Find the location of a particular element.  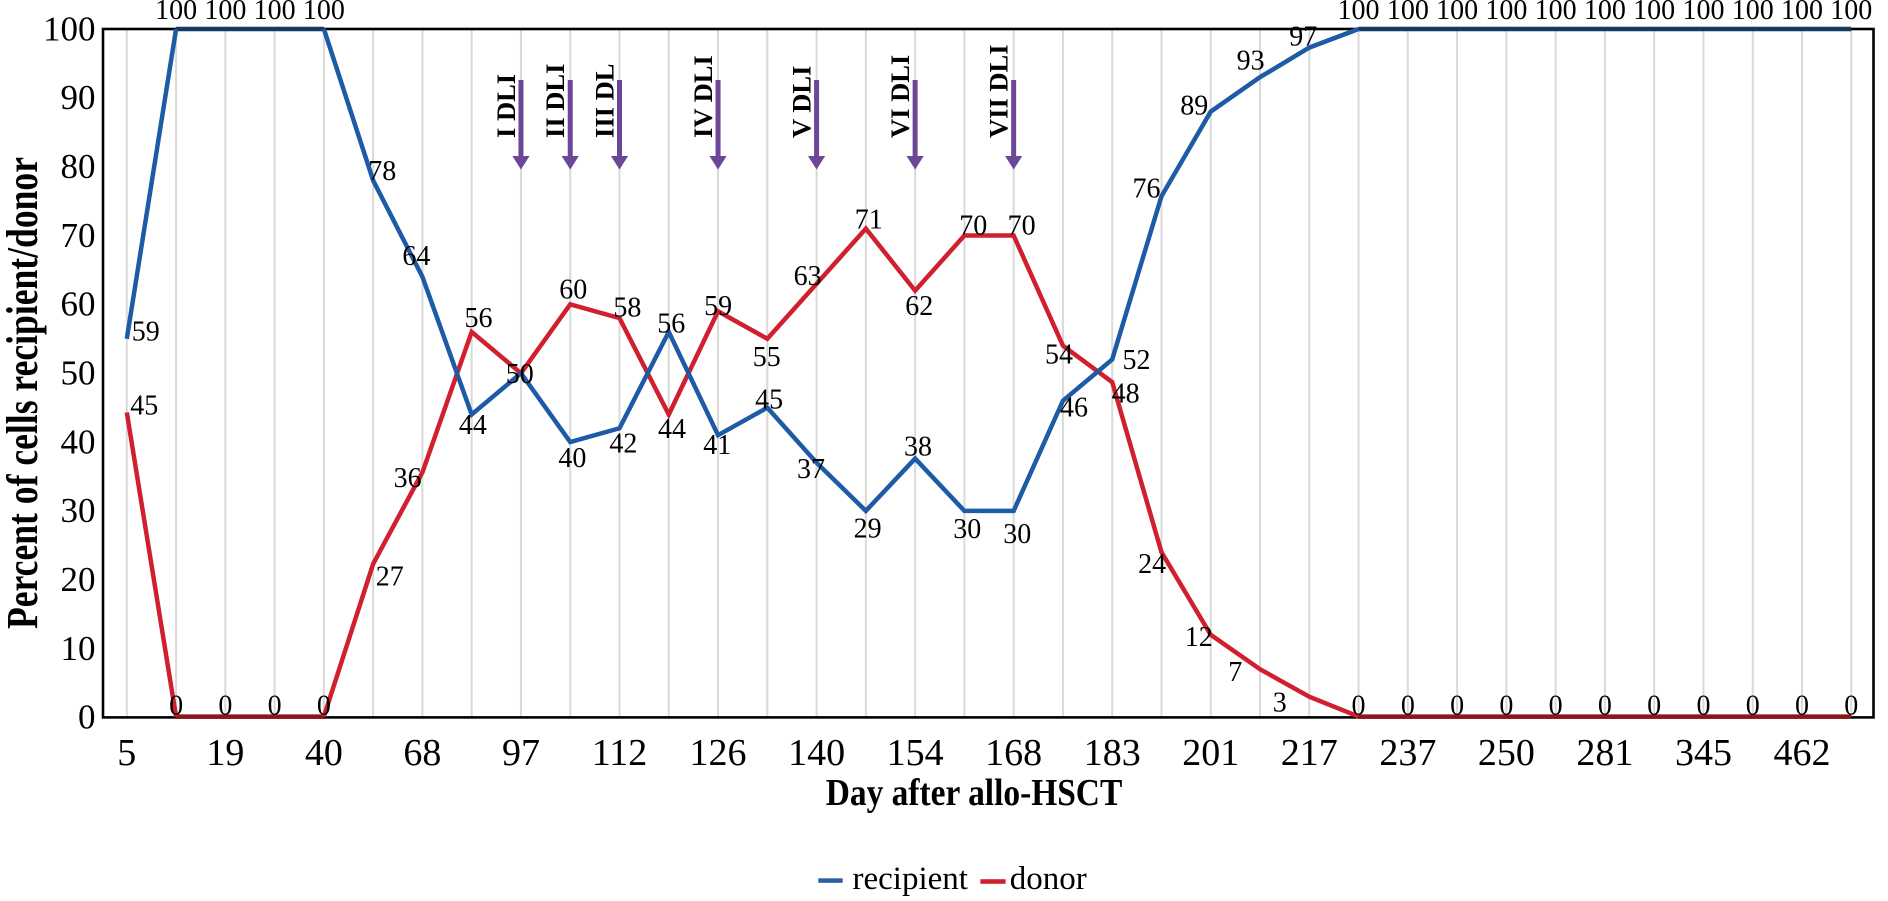

svg-text:Percent of cells recipient/don: Percent of cells recipient/donor is located at coordinates (23, 393).